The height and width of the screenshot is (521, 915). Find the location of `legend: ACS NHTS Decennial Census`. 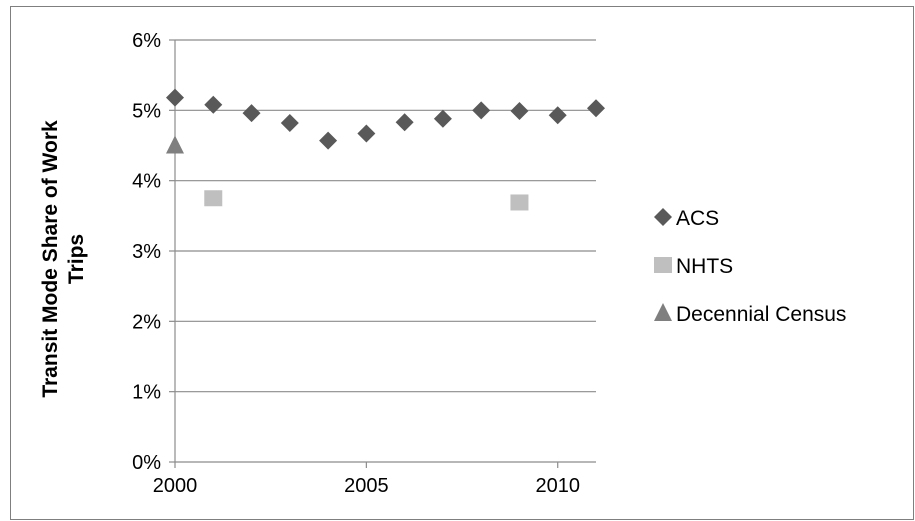

legend: ACS NHTS Decennial Census is located at coordinates (750, 266).